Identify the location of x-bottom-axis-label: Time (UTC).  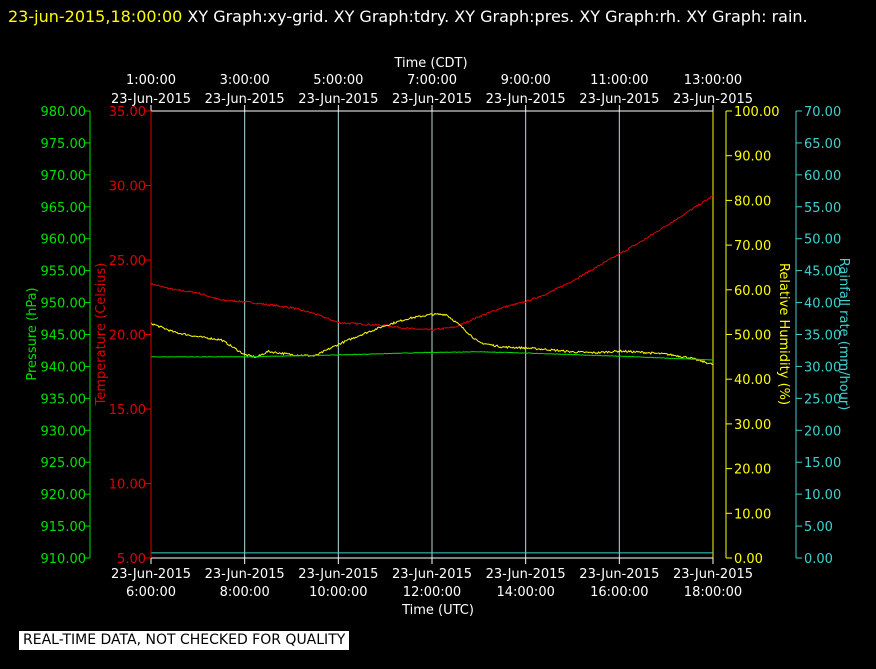
(437, 610).